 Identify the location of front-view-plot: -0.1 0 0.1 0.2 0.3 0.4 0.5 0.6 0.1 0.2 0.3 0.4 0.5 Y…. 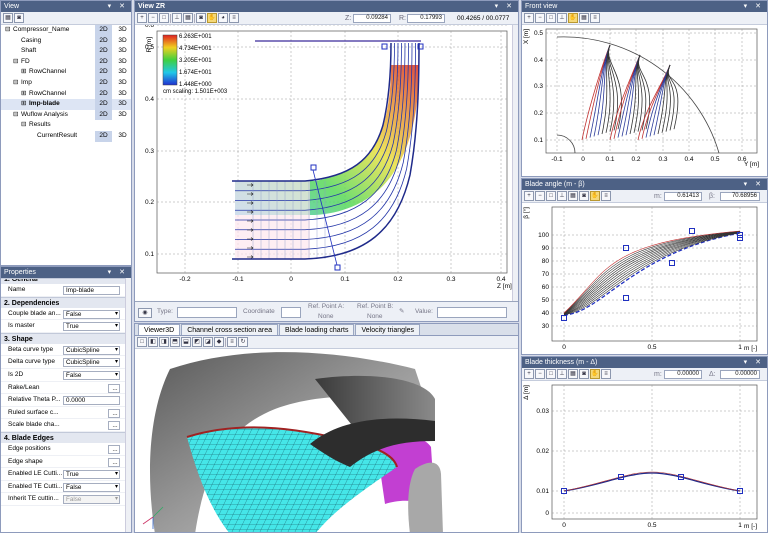
(644, 100).